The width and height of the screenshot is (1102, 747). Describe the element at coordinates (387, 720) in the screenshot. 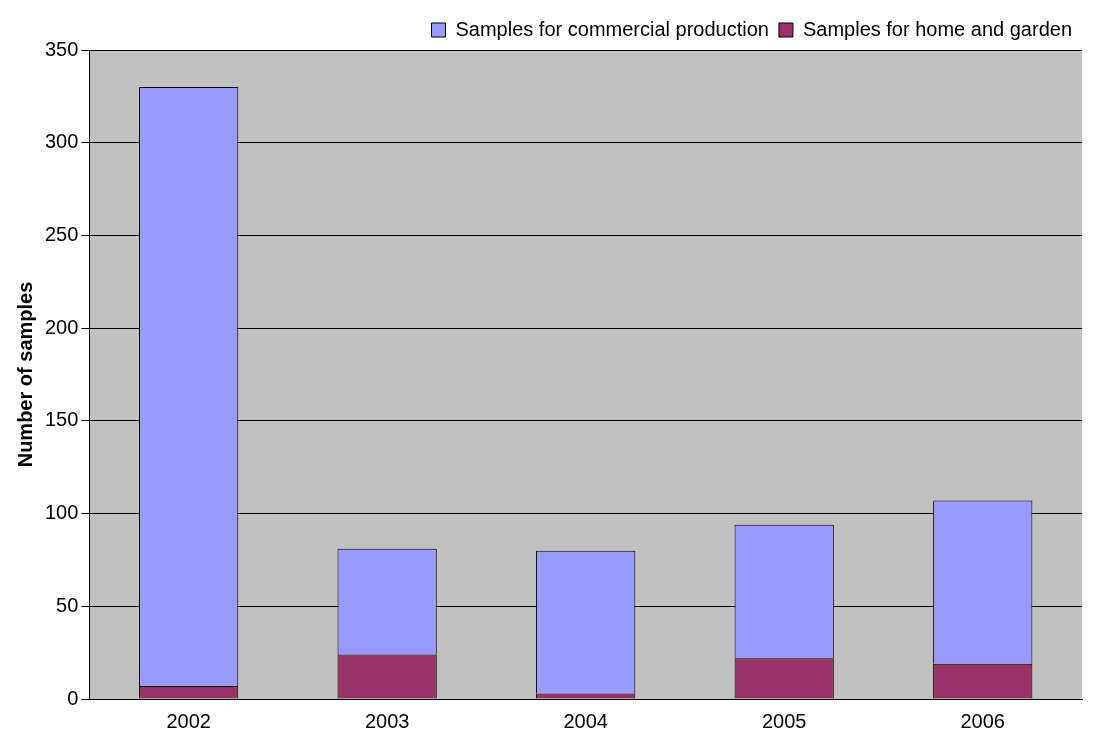

I see `x-tick-label: 2003` at that location.